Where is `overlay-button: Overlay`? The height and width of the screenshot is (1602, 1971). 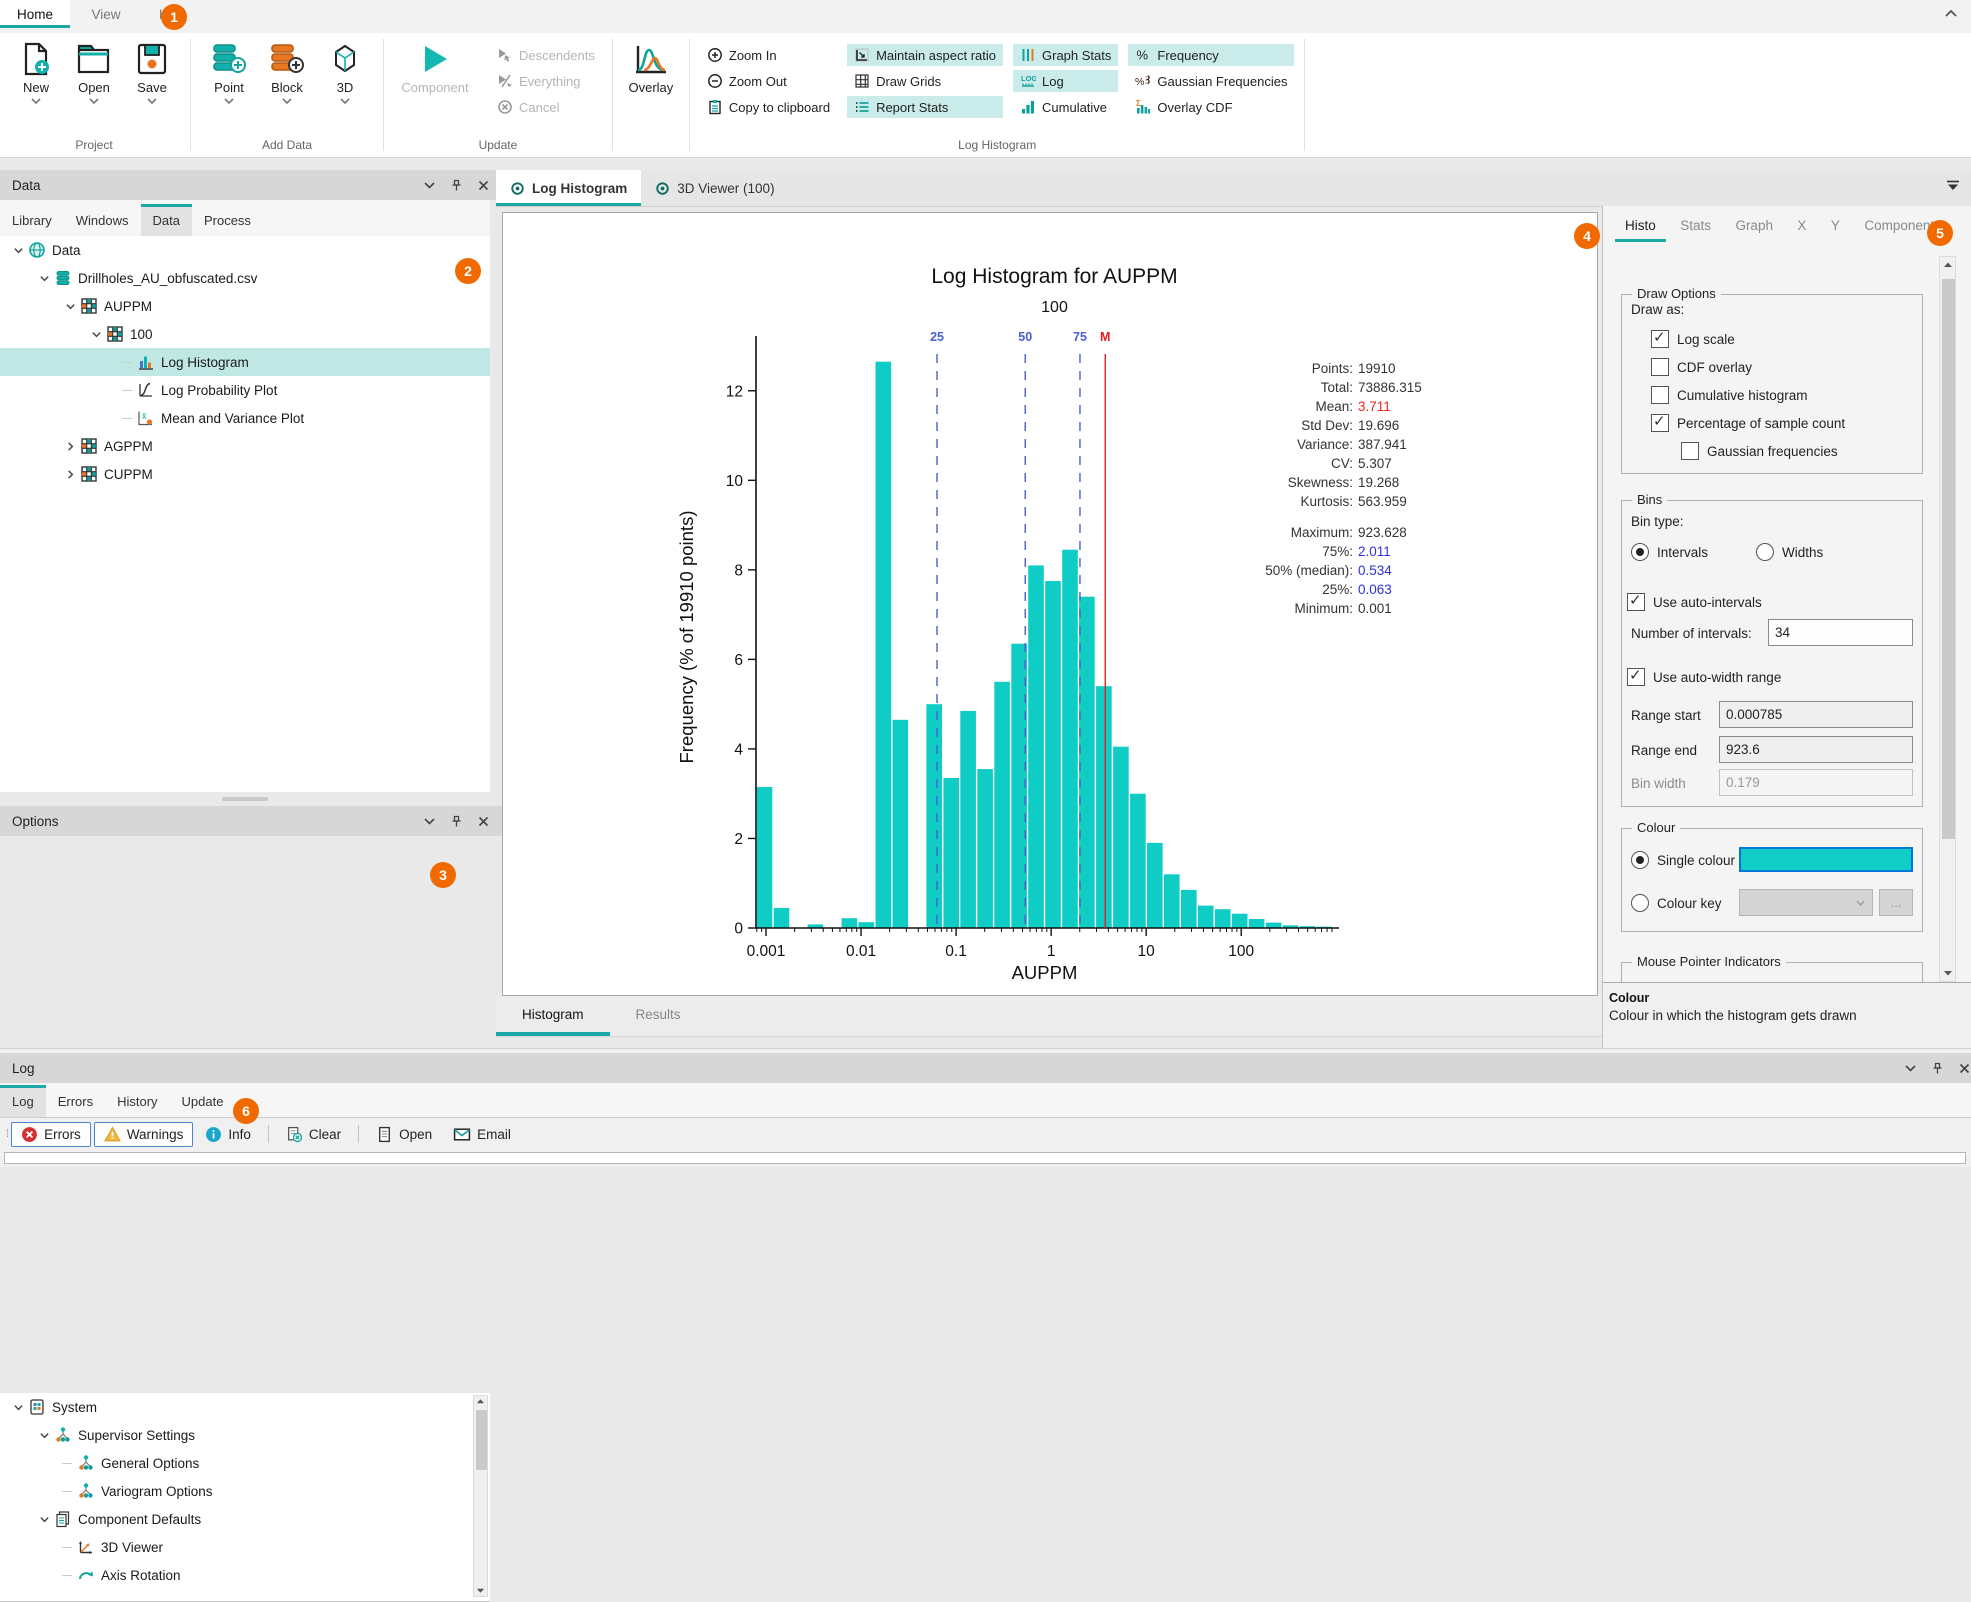
overlay-button: Overlay is located at coordinates (651, 66).